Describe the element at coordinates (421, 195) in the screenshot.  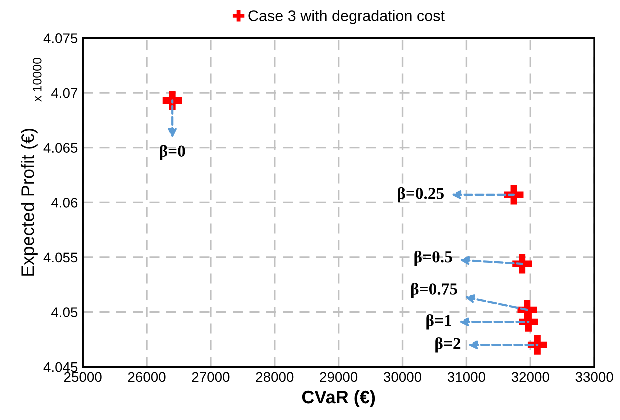
I see `annotation: β=0.25` at that location.